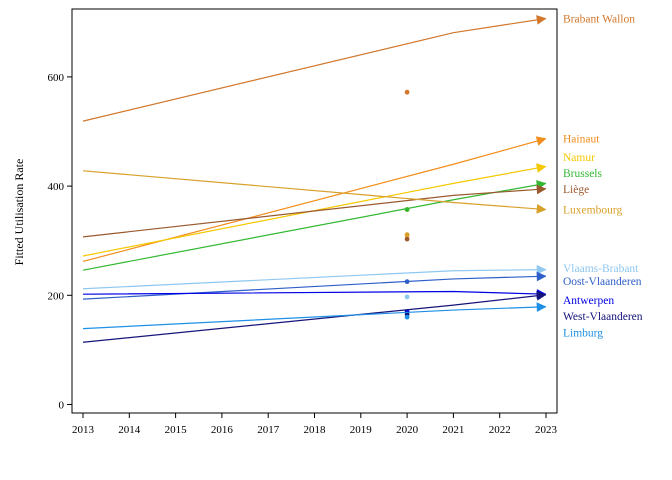 The height and width of the screenshot is (480, 672). What do you see at coordinates (453, 430) in the screenshot?
I see `x-tick-label: 2021` at bounding box center [453, 430].